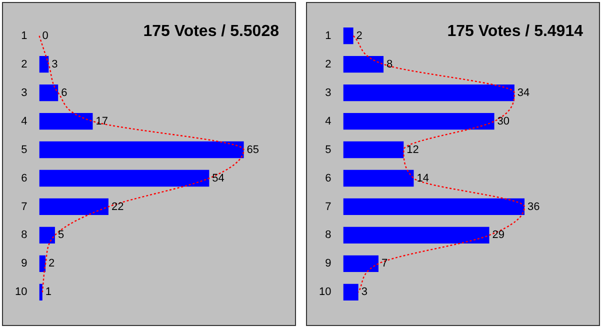  I want to click on data-label: 29, so click(498, 235).